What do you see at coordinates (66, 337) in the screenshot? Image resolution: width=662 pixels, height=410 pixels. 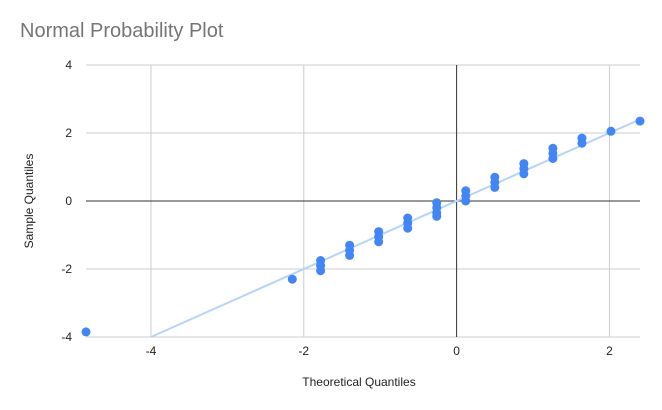 I see `y-tick-label: -4` at bounding box center [66, 337].